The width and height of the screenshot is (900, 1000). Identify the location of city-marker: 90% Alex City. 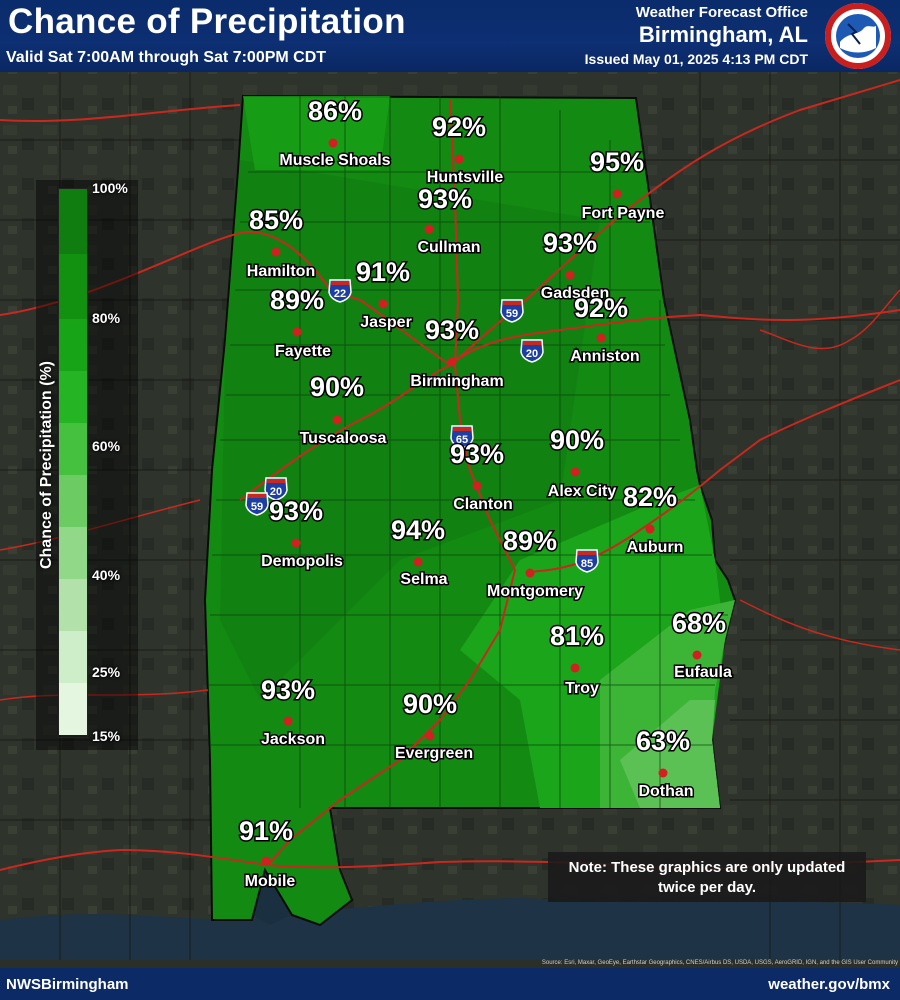
(582, 463).